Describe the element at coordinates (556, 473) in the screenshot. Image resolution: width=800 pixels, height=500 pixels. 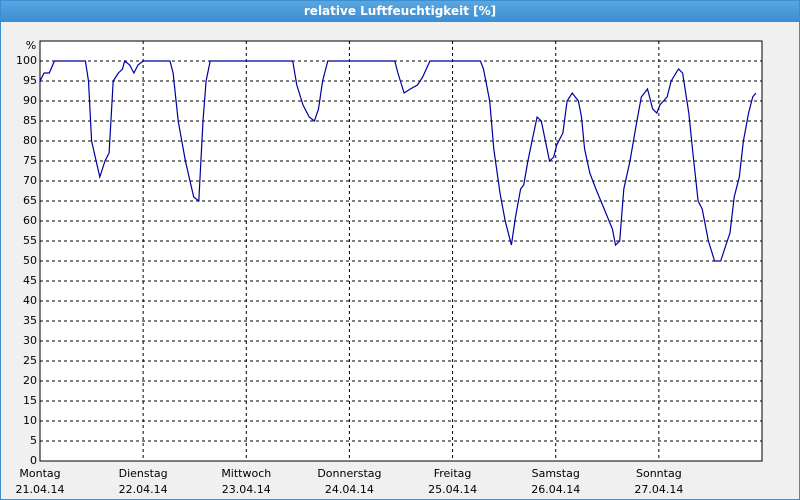
I see `x-tick-label: Samstag` at that location.